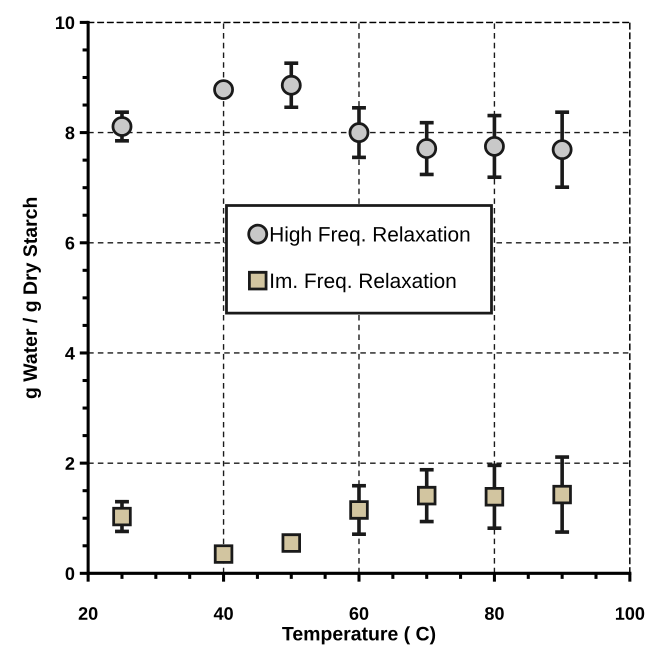 The image size is (648, 659). What do you see at coordinates (88, 613) in the screenshot?
I see `x-tick-label: 20` at bounding box center [88, 613].